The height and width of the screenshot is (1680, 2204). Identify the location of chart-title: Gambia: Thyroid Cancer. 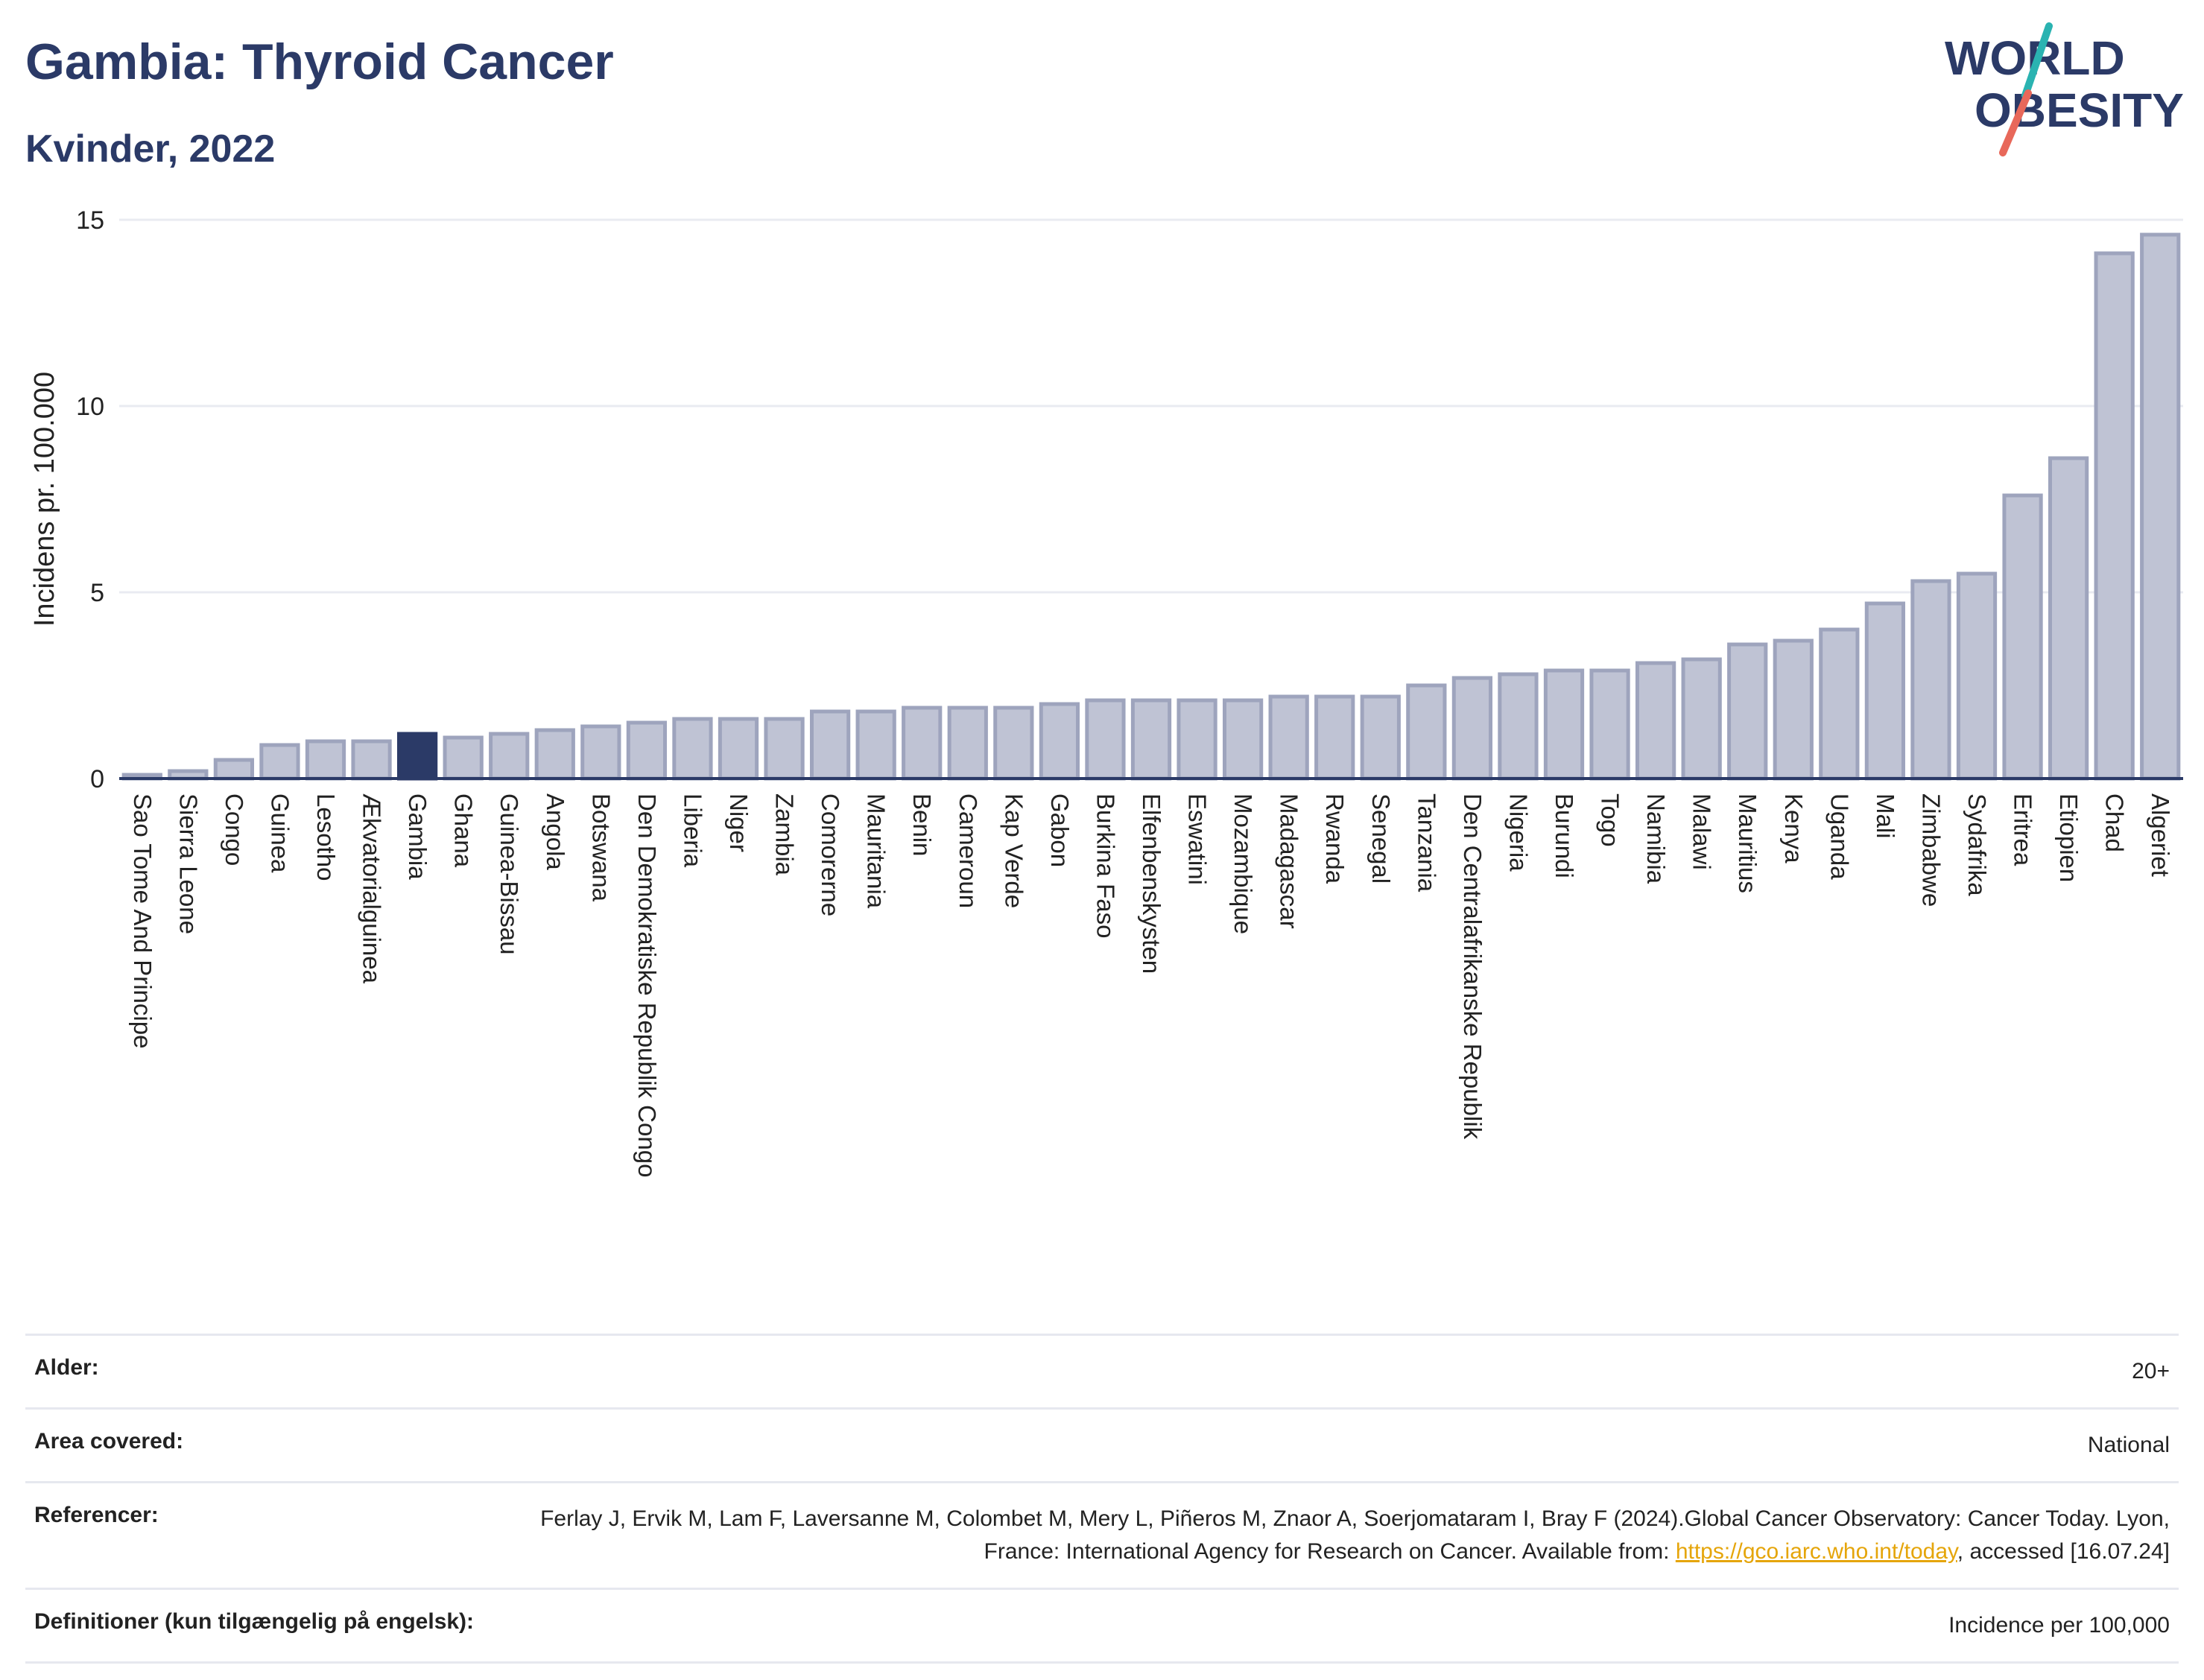
(319, 62).